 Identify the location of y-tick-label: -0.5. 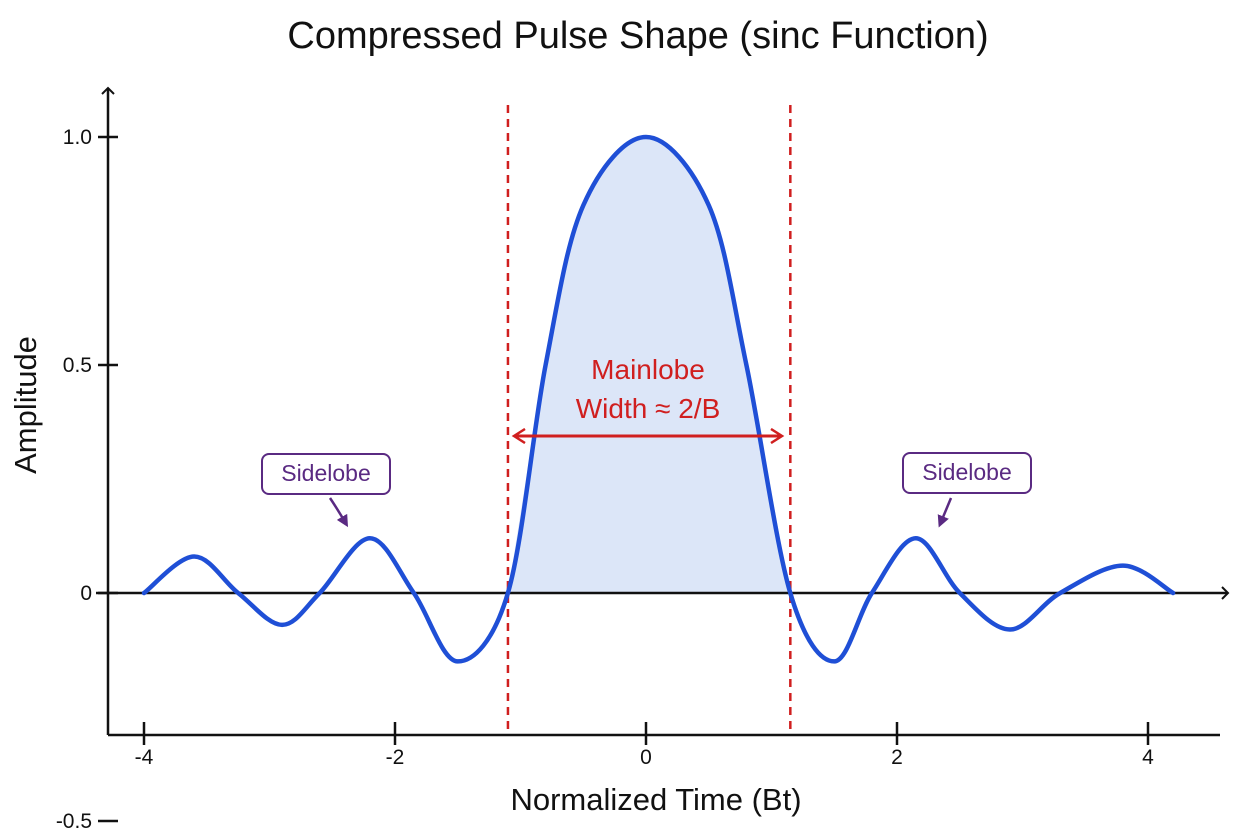
(74, 821).